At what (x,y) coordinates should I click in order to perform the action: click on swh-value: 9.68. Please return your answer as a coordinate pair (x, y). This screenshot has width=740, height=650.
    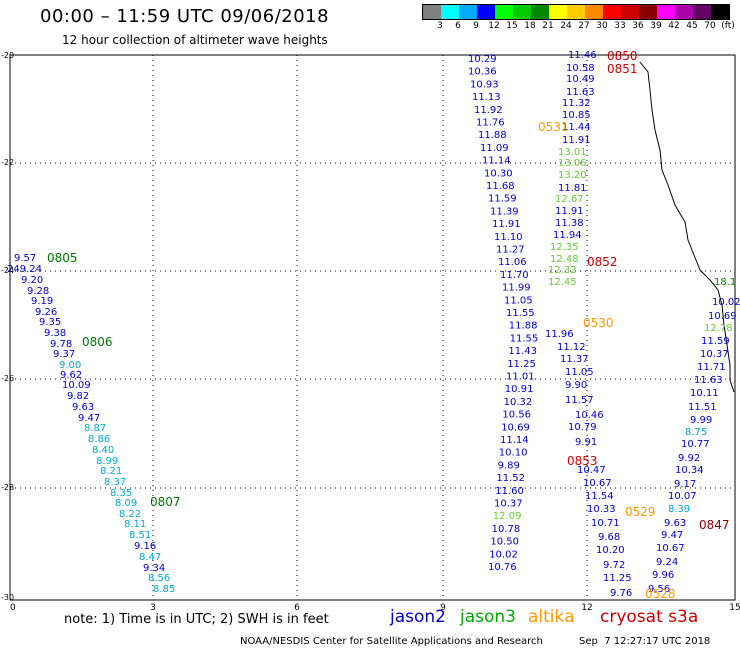
    Looking at the image, I should click on (609, 537).